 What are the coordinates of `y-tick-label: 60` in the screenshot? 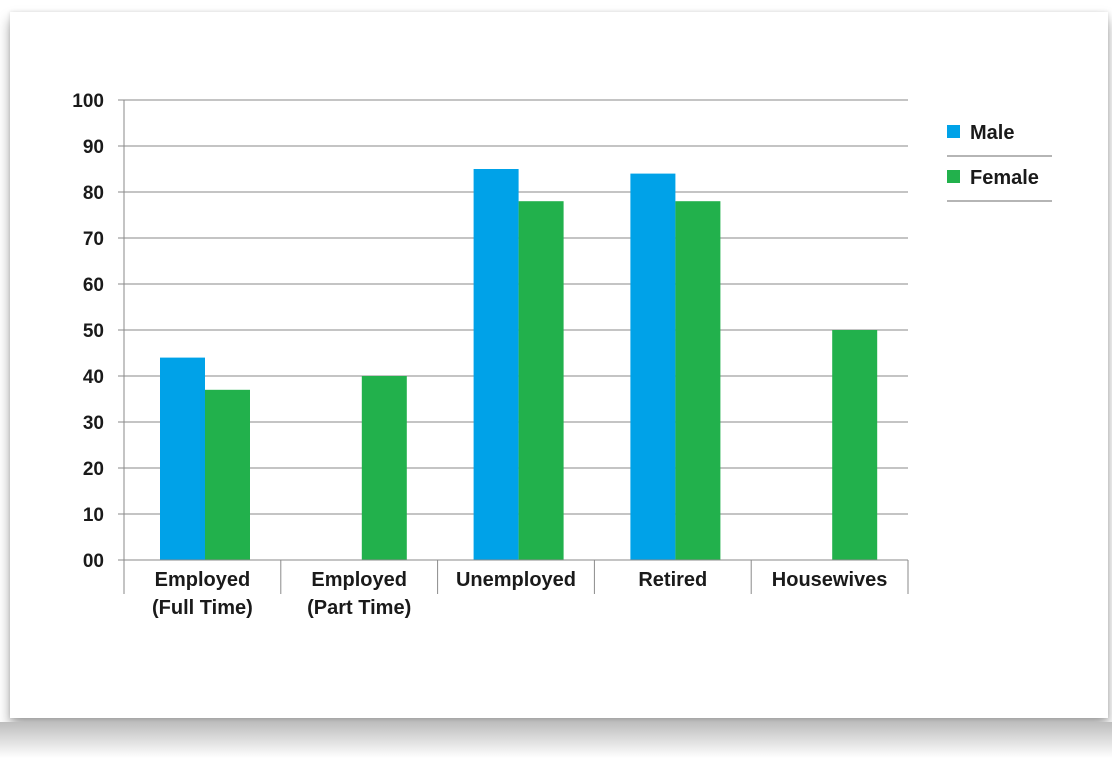 It's located at (93, 285).